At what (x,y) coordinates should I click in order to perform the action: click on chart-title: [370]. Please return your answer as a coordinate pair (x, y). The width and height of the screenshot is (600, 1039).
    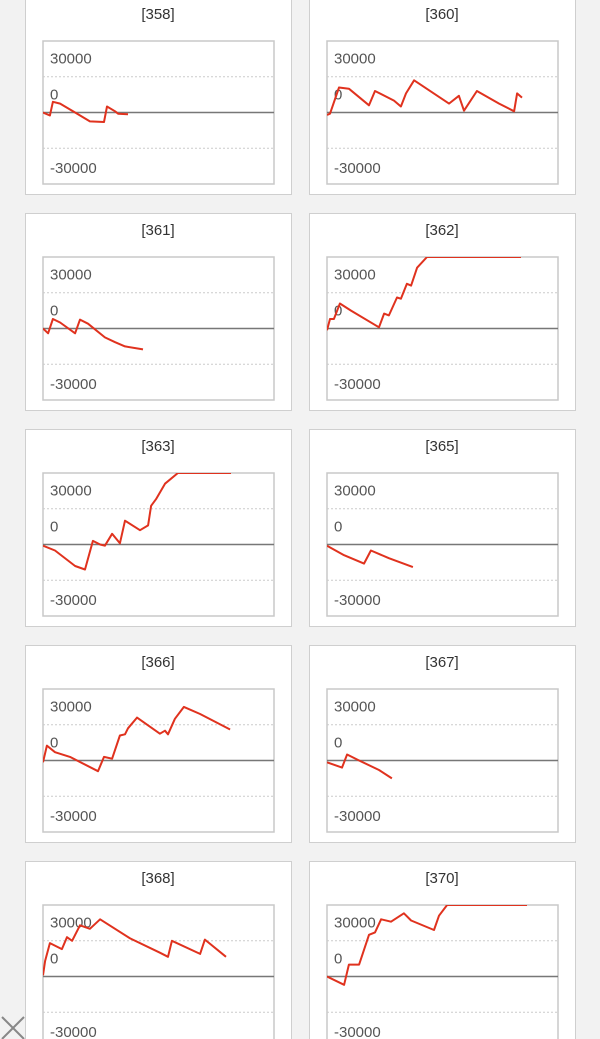
    Looking at the image, I should click on (441, 878).